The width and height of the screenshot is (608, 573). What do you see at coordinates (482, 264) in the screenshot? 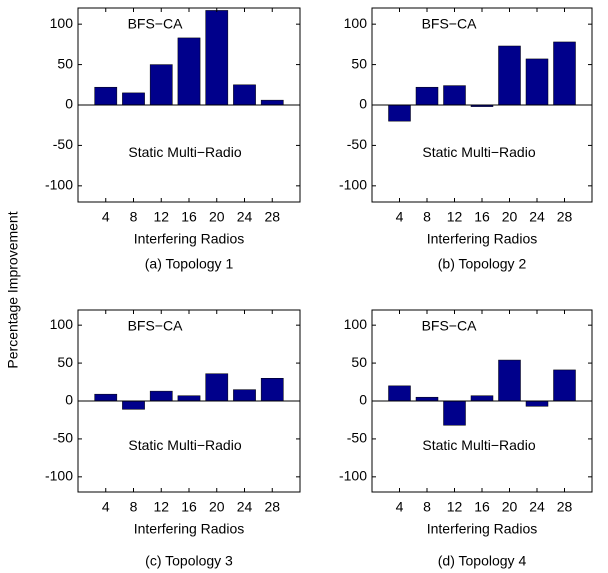
I see `caption: (b) Topology 2` at bounding box center [482, 264].